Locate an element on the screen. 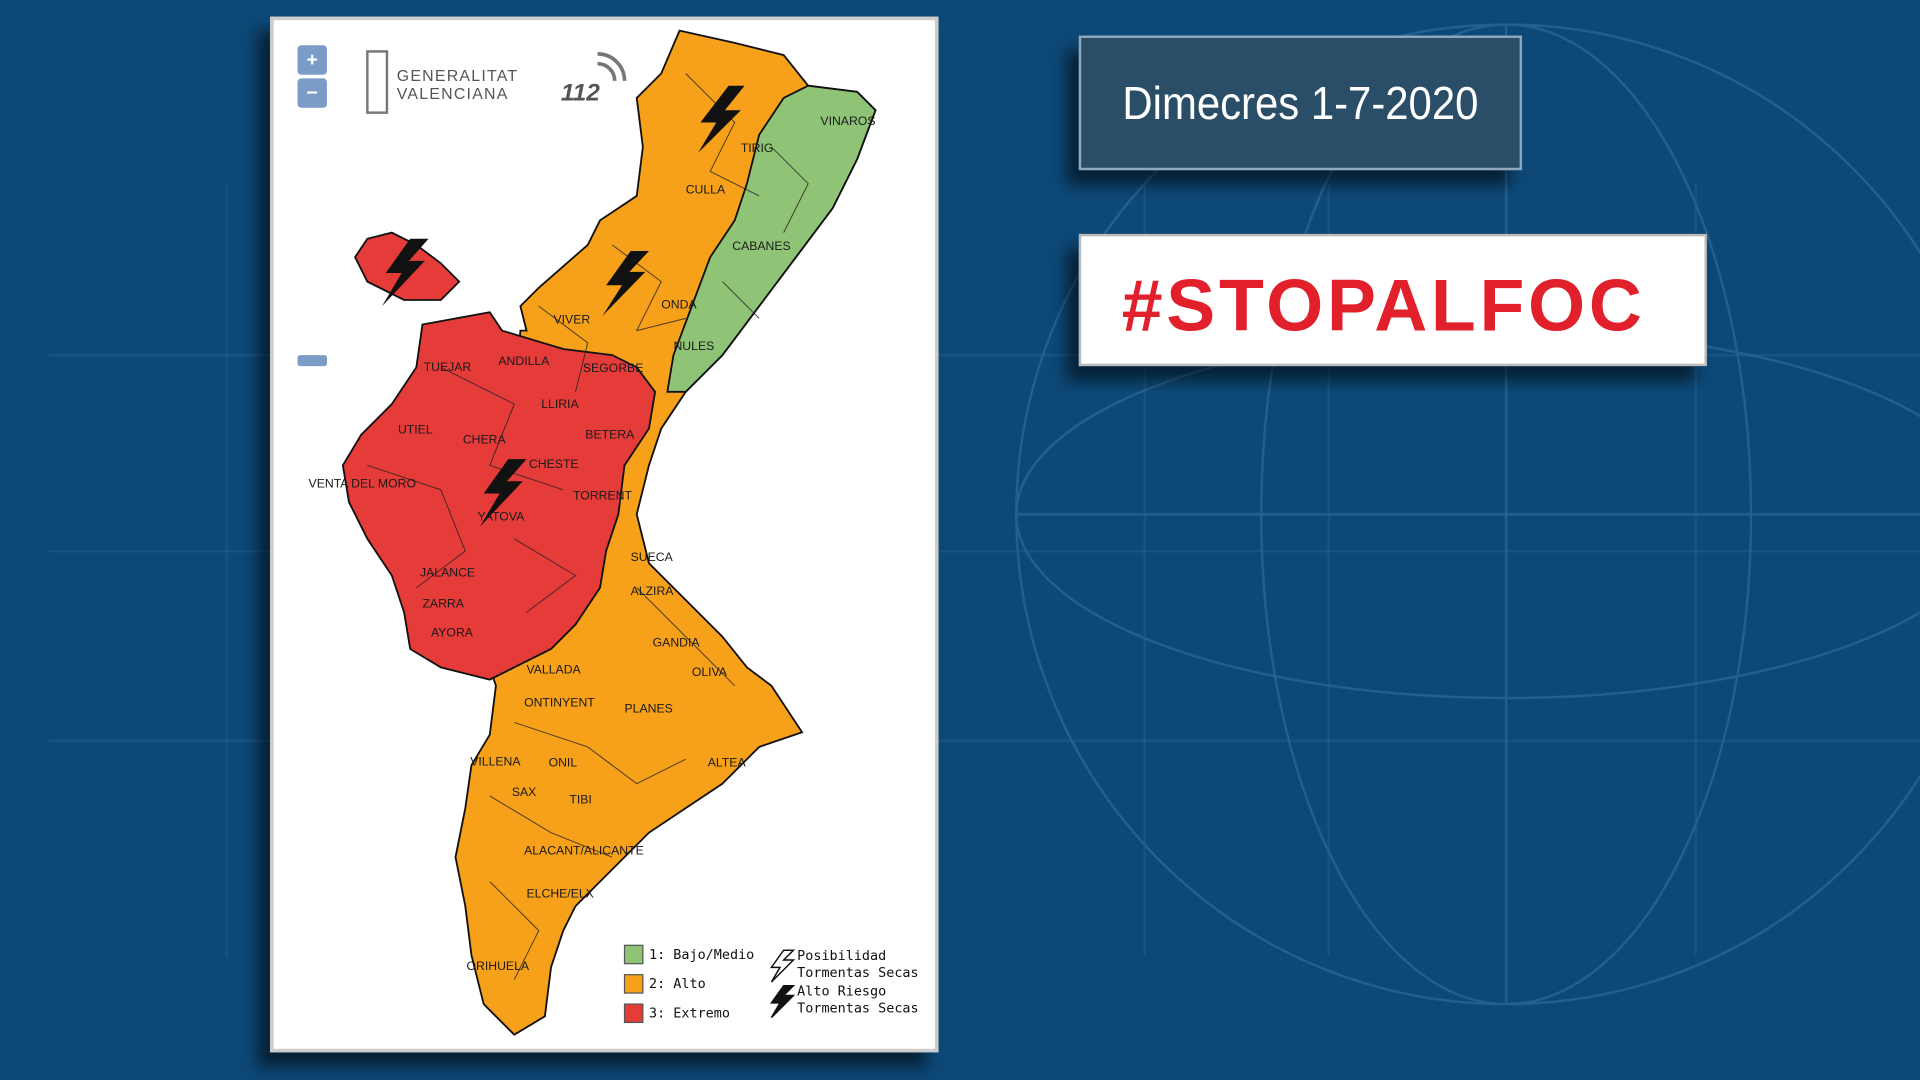 The height and width of the screenshot is (1080, 1920). town-label: VILLENA is located at coordinates (495, 761).